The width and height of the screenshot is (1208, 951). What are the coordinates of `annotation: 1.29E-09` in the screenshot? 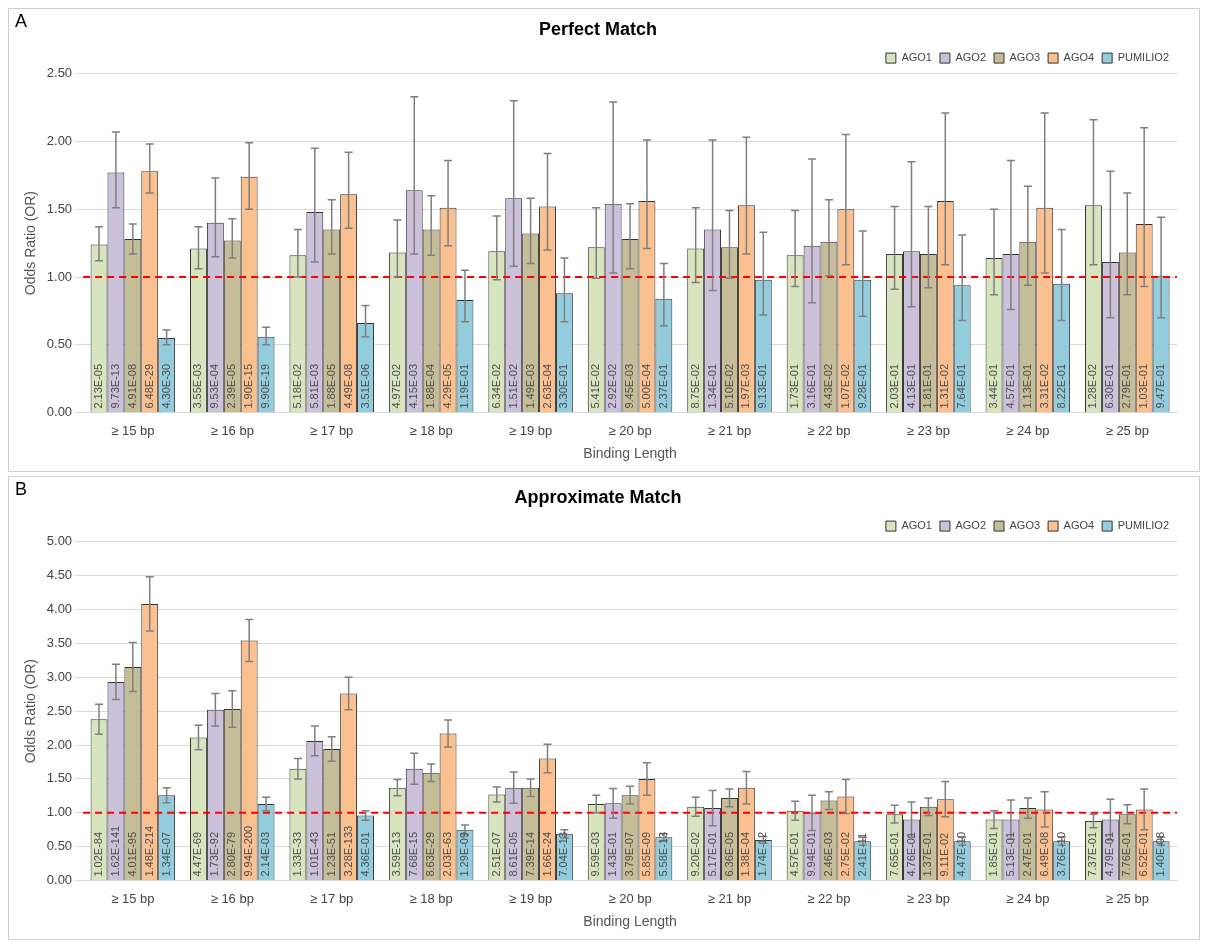 It's located at (464, 854).